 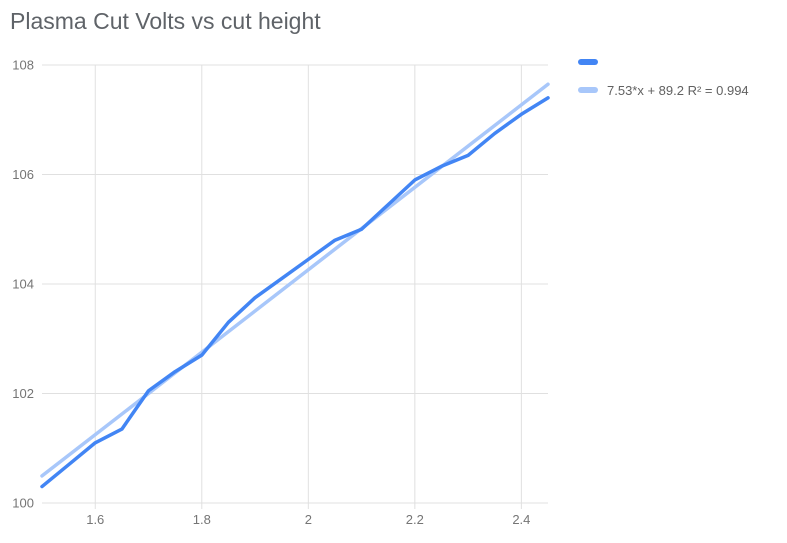 I want to click on series-swatch, so click(x=588, y=62).